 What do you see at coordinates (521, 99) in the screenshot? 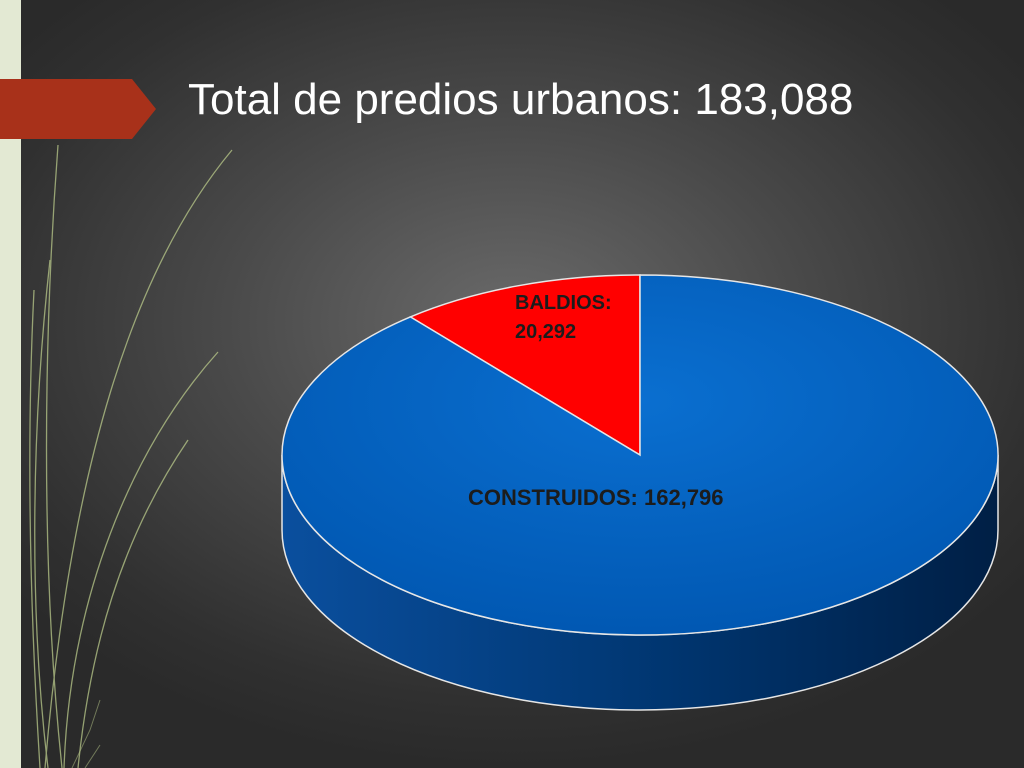
I see `slide-title: Total de predios urbanos: 183,088` at bounding box center [521, 99].